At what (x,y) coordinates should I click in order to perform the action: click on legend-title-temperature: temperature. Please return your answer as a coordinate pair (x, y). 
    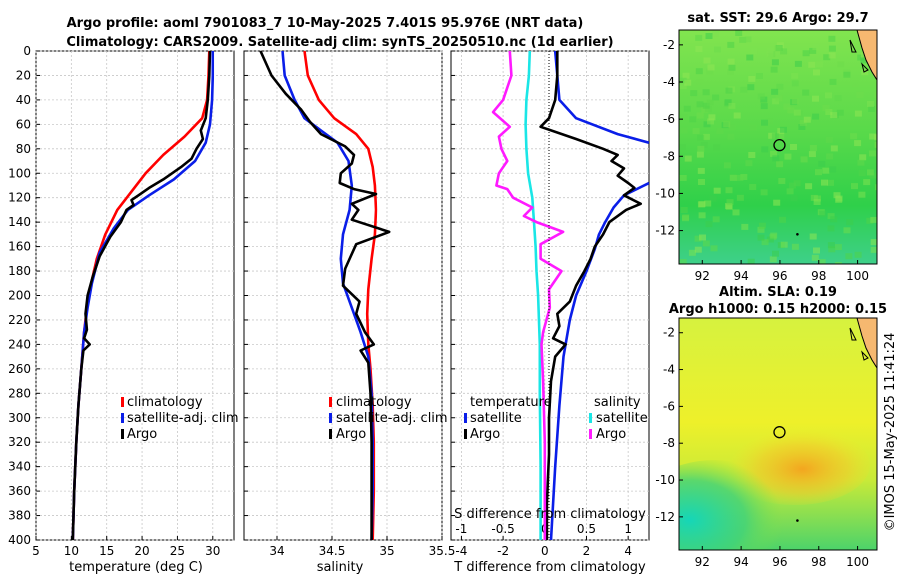
    Looking at the image, I should click on (511, 402).